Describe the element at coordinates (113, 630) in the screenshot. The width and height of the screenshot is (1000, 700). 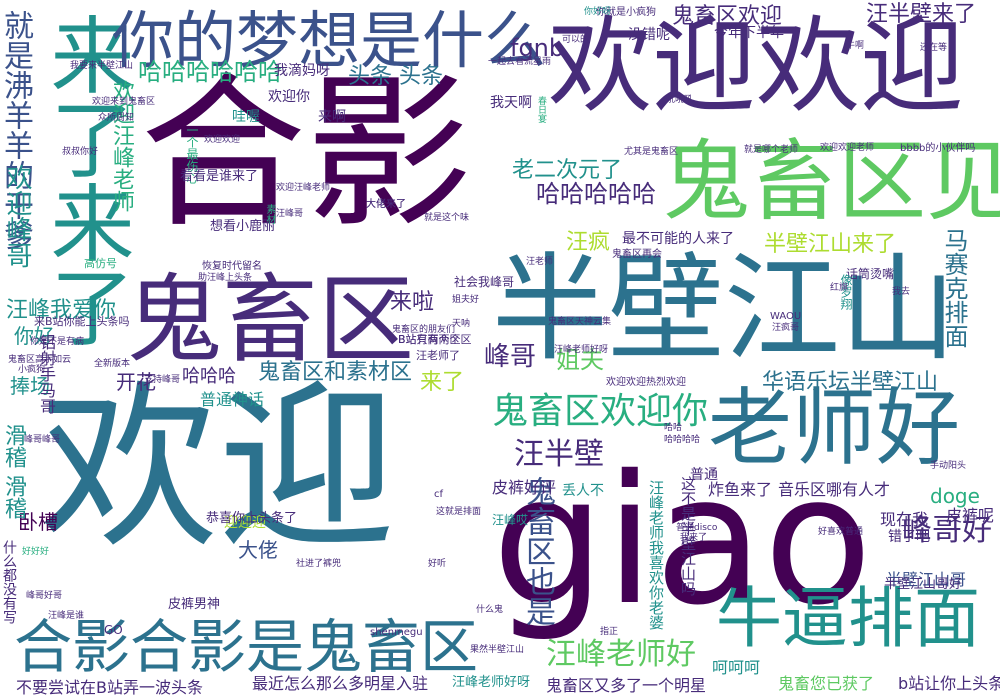
I see `word: GO` at that location.